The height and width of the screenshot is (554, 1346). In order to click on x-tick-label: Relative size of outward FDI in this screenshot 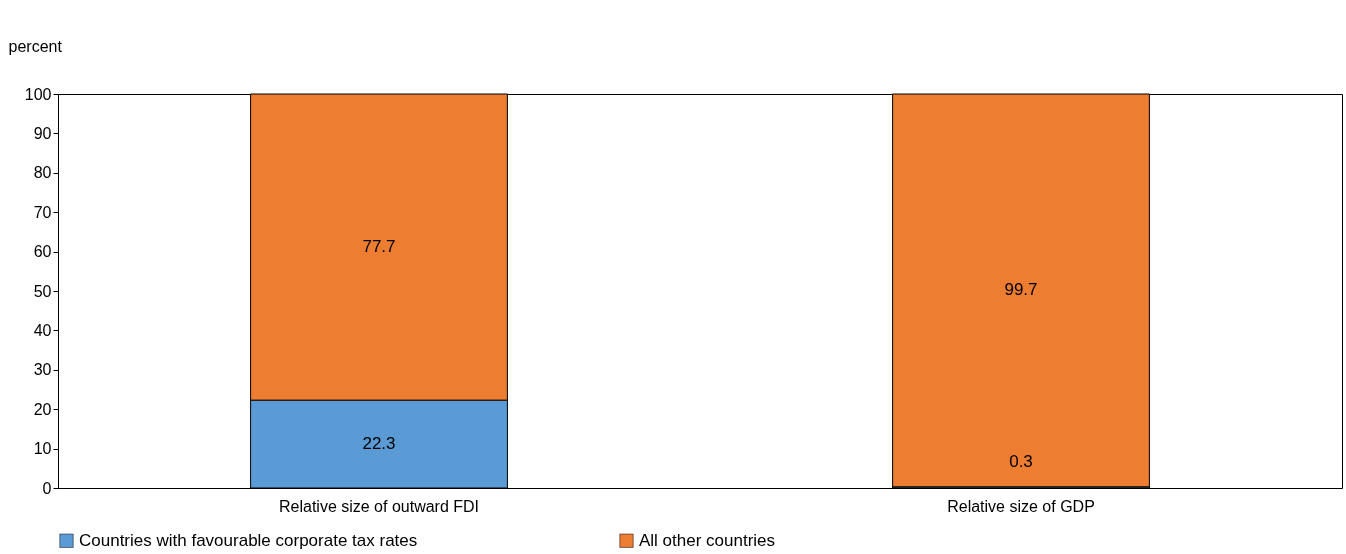, I will do `click(379, 506)`.